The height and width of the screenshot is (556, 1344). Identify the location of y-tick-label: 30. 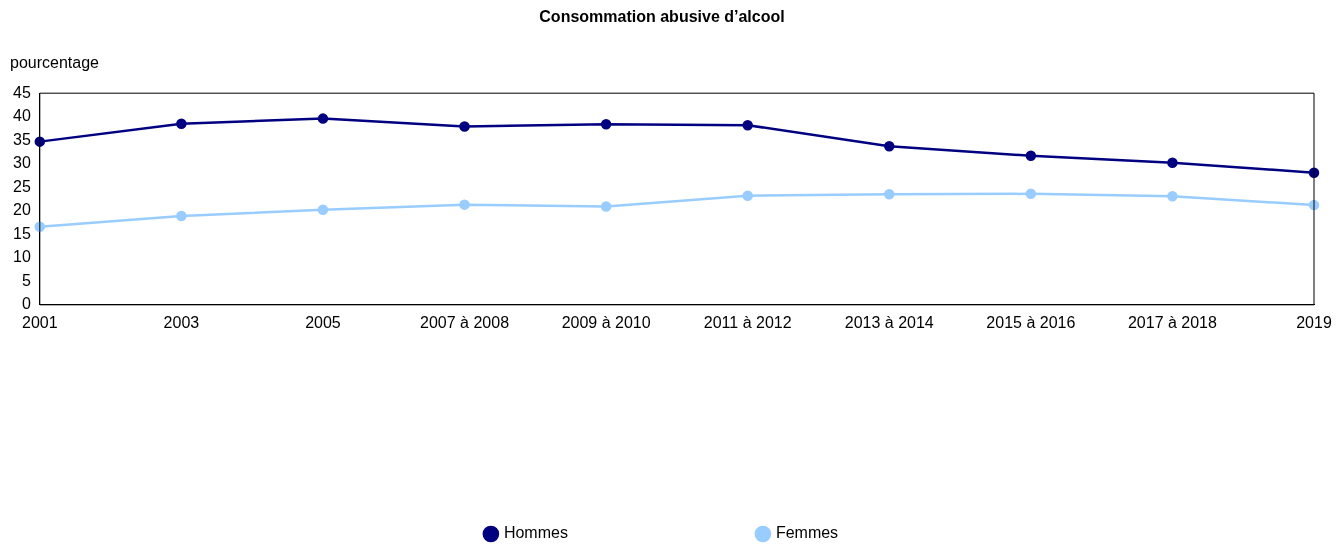
(22, 163).